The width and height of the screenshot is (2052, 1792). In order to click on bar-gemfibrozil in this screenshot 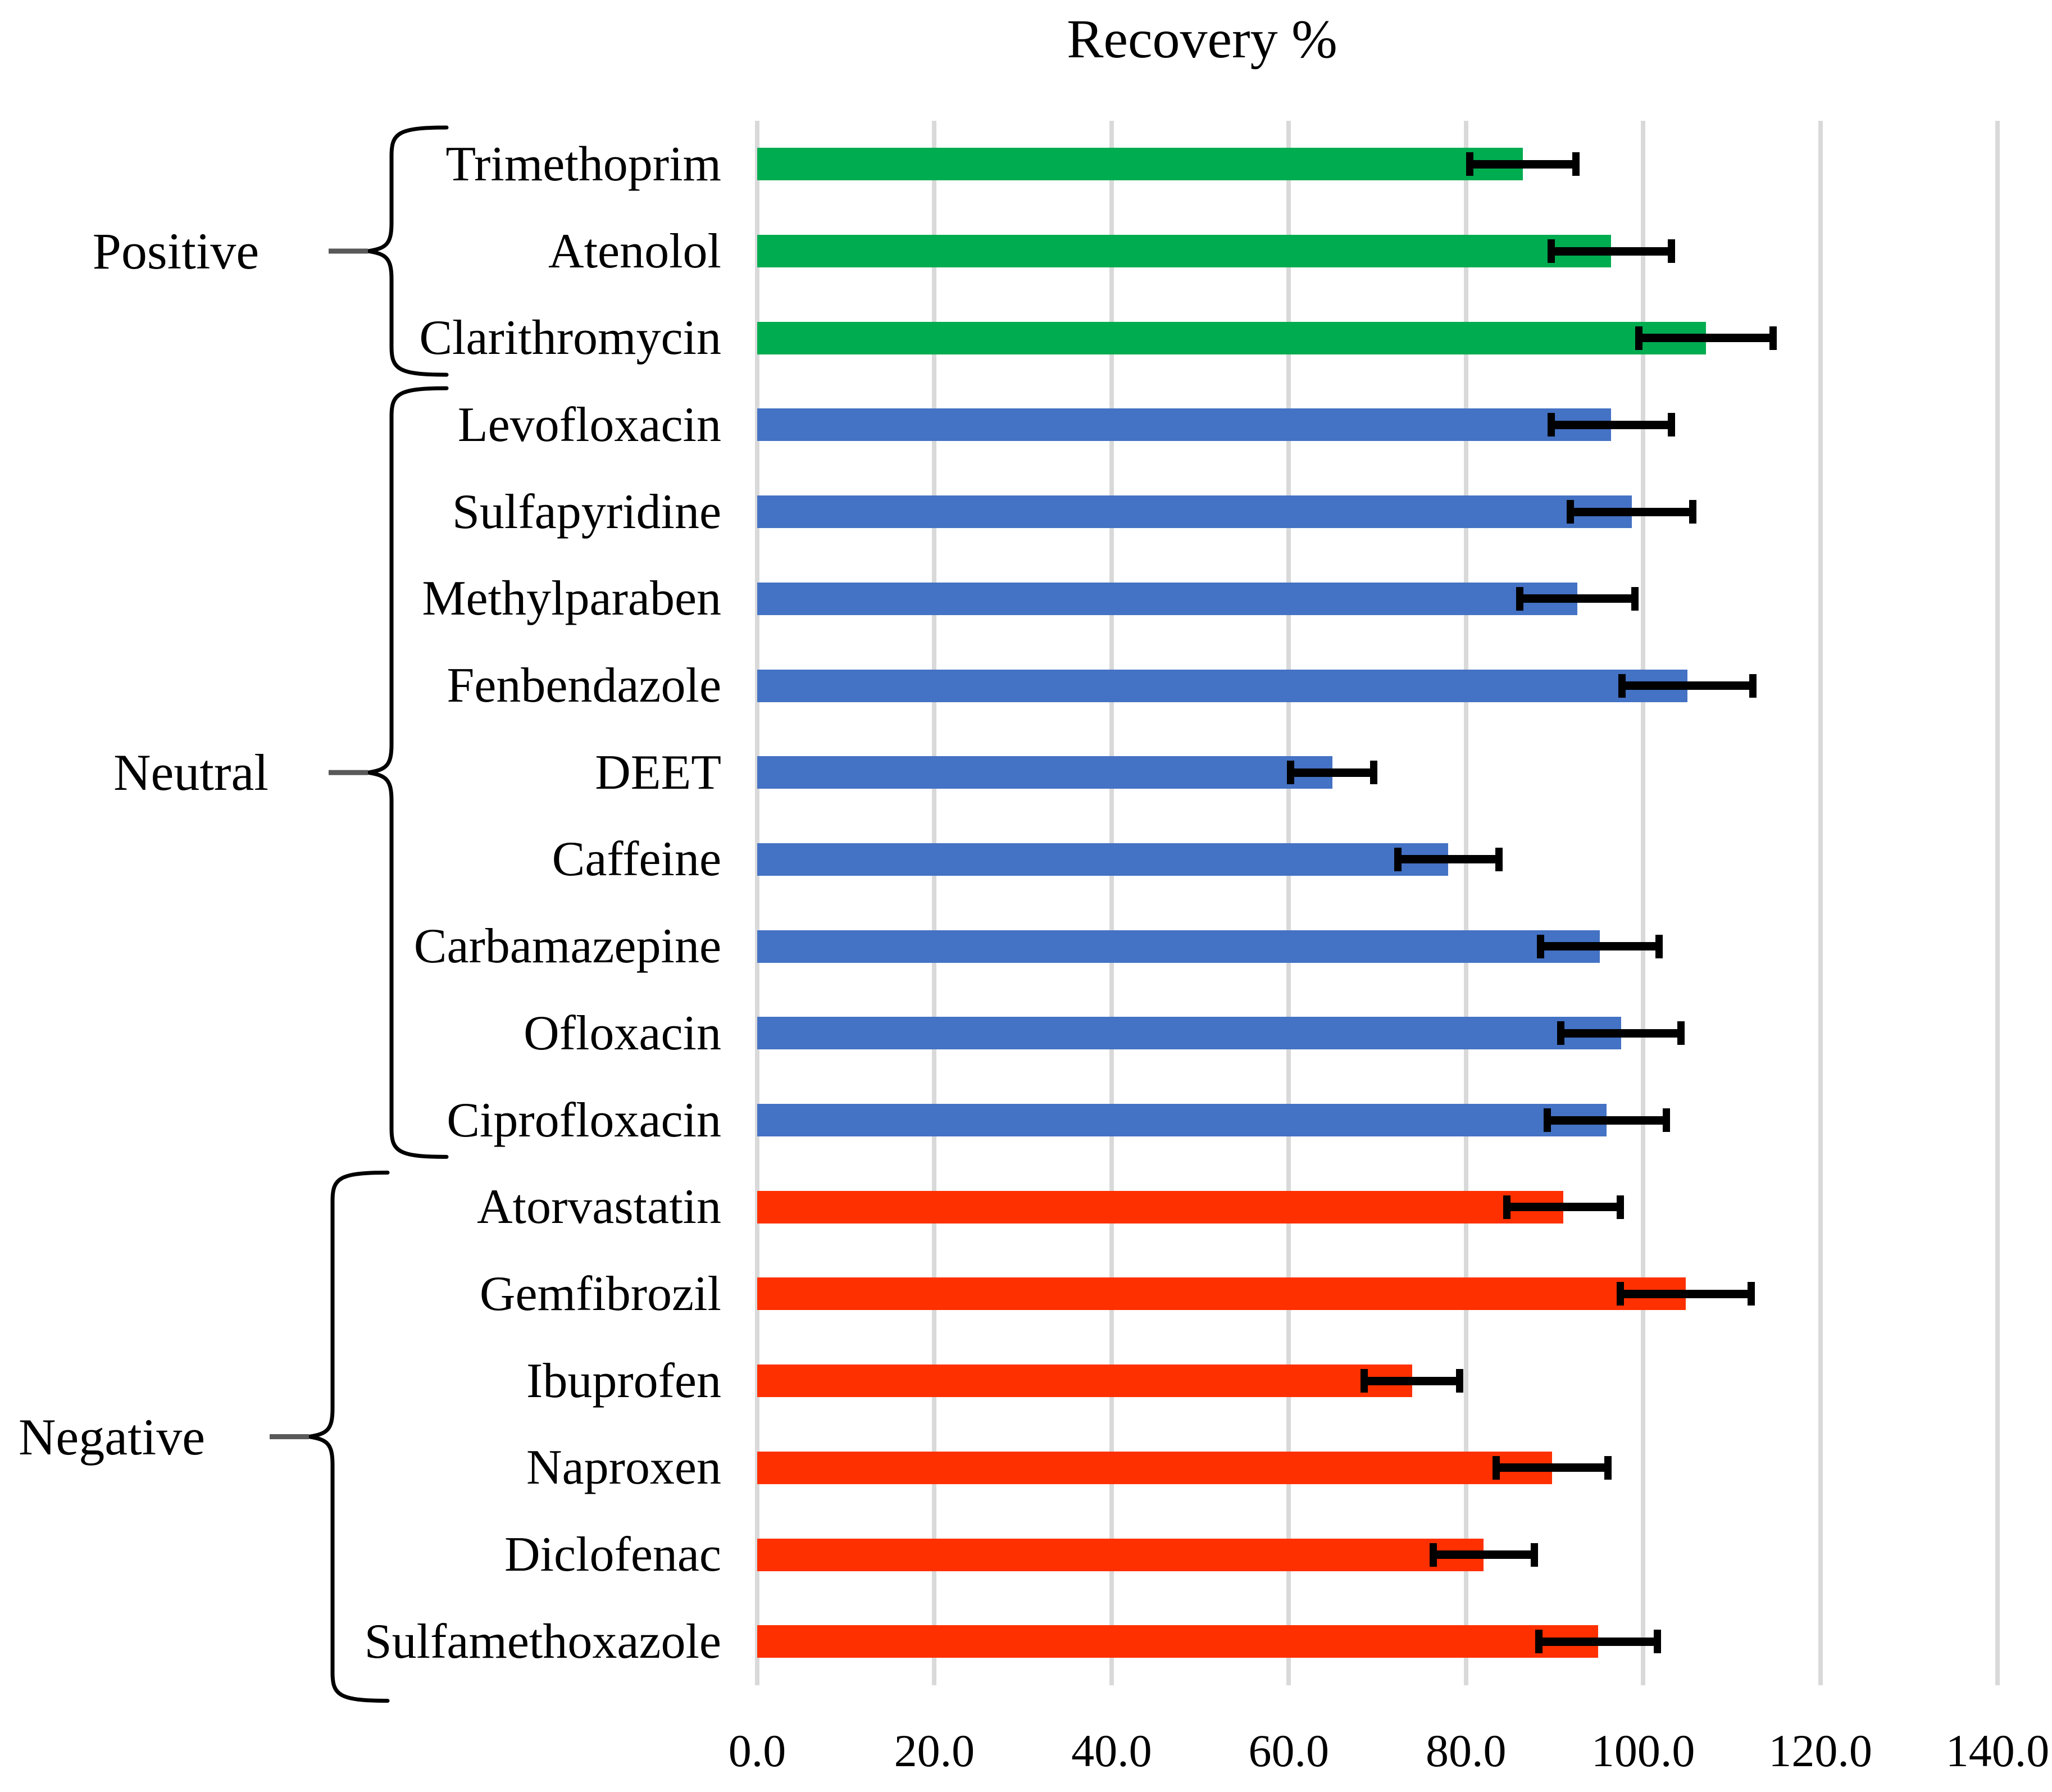, I will do `click(1221, 1294)`.